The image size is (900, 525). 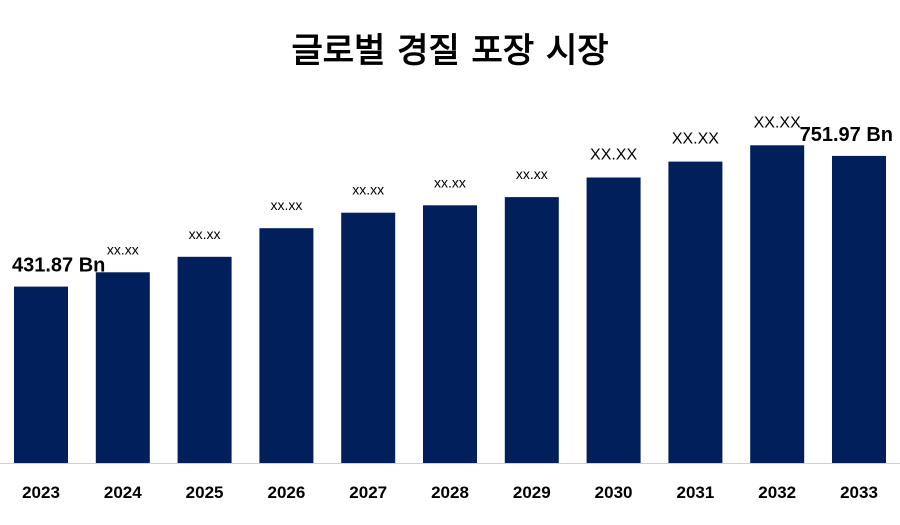 I want to click on x-tick-label: 2029, so click(x=532, y=492).